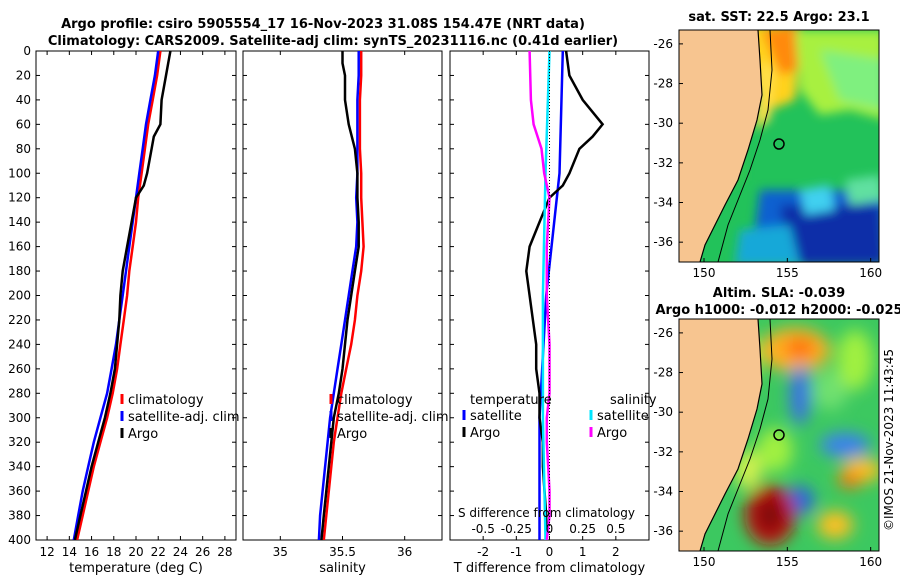 This screenshot has height=580, width=900. What do you see at coordinates (583, 552) in the screenshot?
I see `x-tick-label: 1` at bounding box center [583, 552].